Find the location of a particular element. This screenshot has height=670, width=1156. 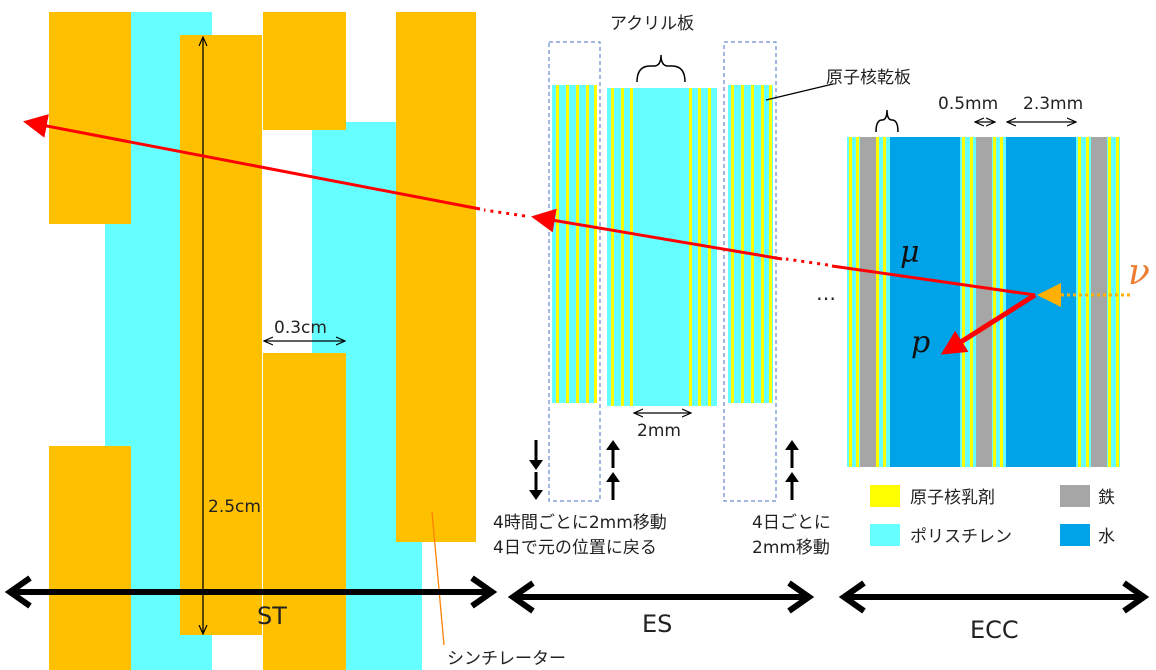

es-left-emulsion-films is located at coordinates (576, 244).